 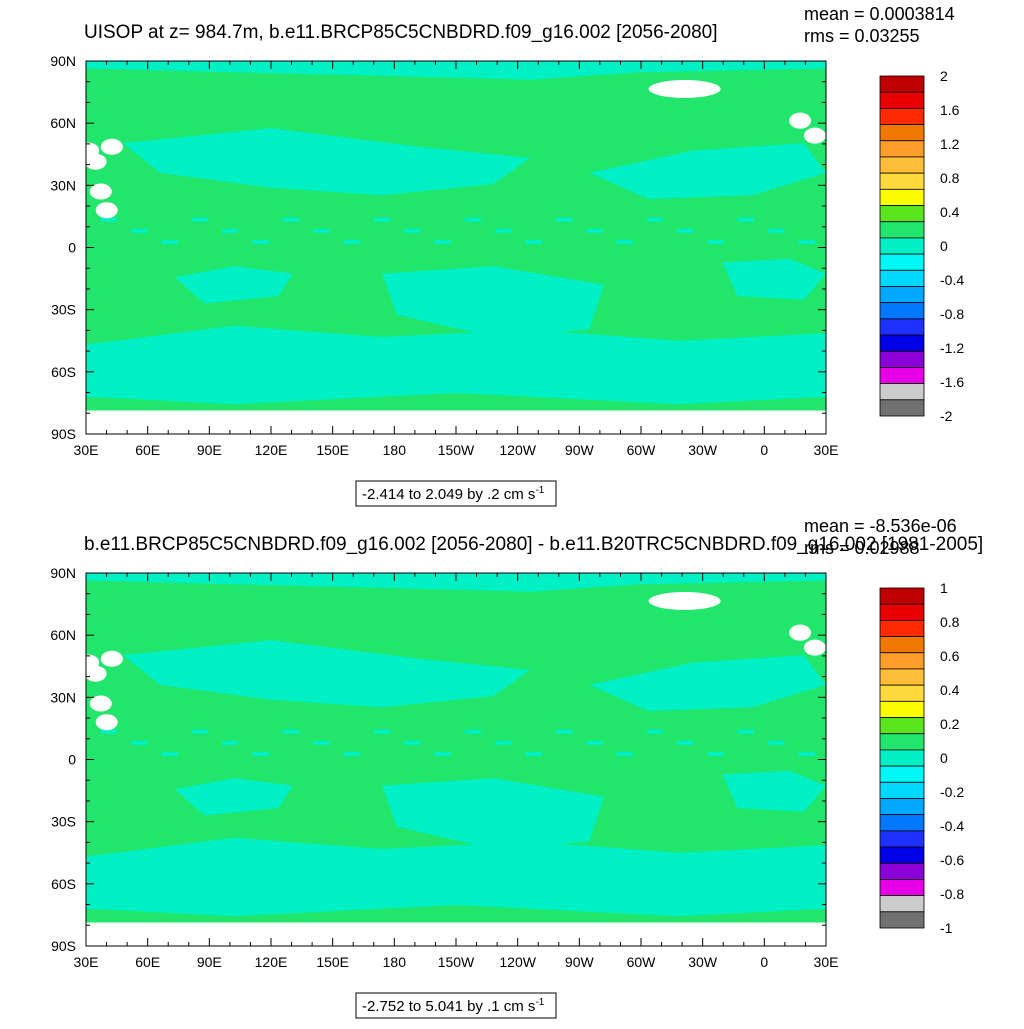 I want to click on y-tick-label: 0, so click(x=72, y=248).